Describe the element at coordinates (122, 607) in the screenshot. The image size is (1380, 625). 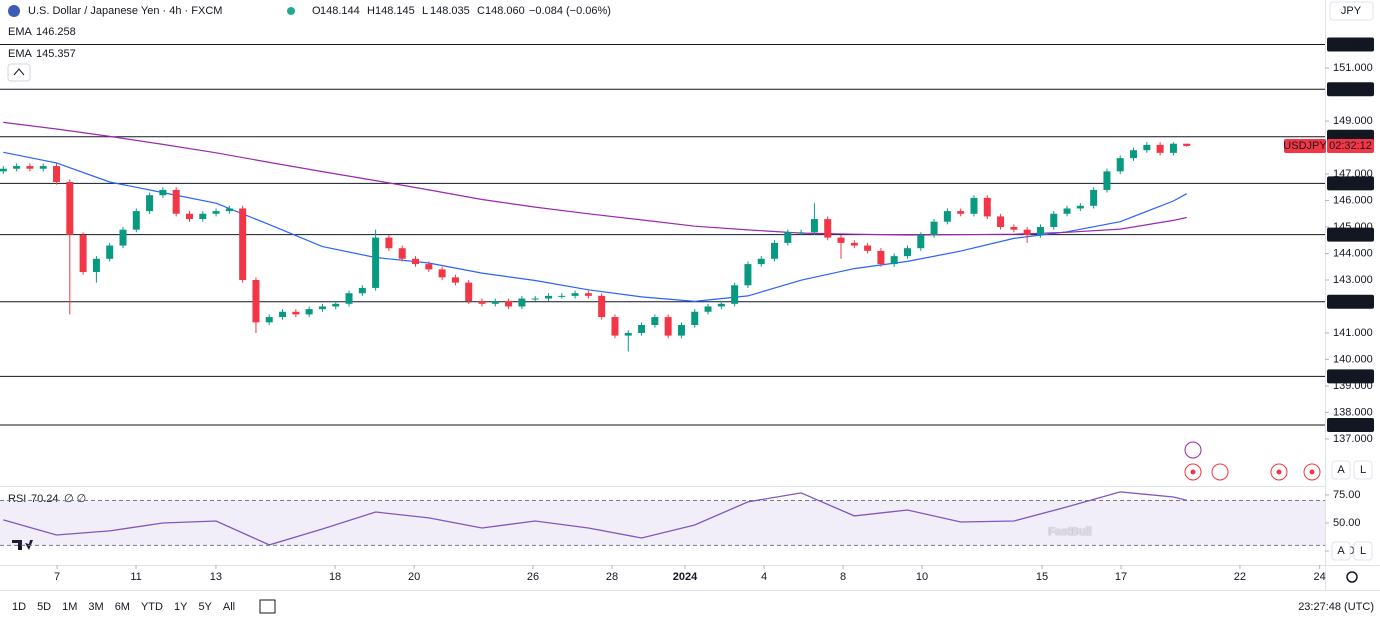
I see `range-button: 6M` at that location.